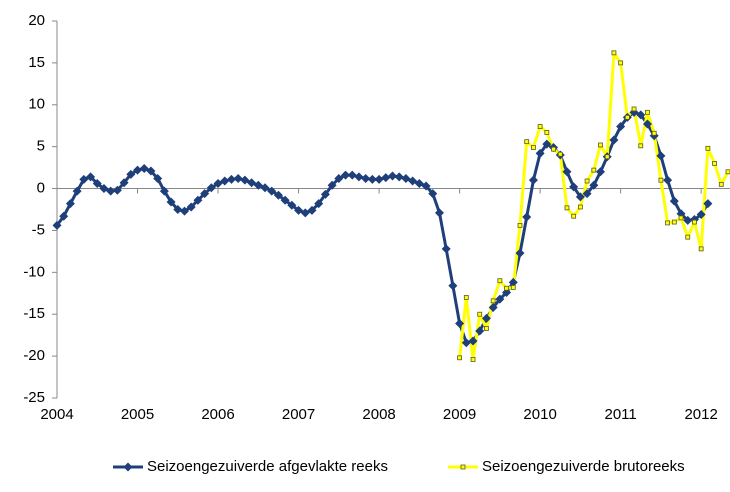  What do you see at coordinates (700, 414) in the screenshot?
I see `x-tick-label: 2012` at bounding box center [700, 414].